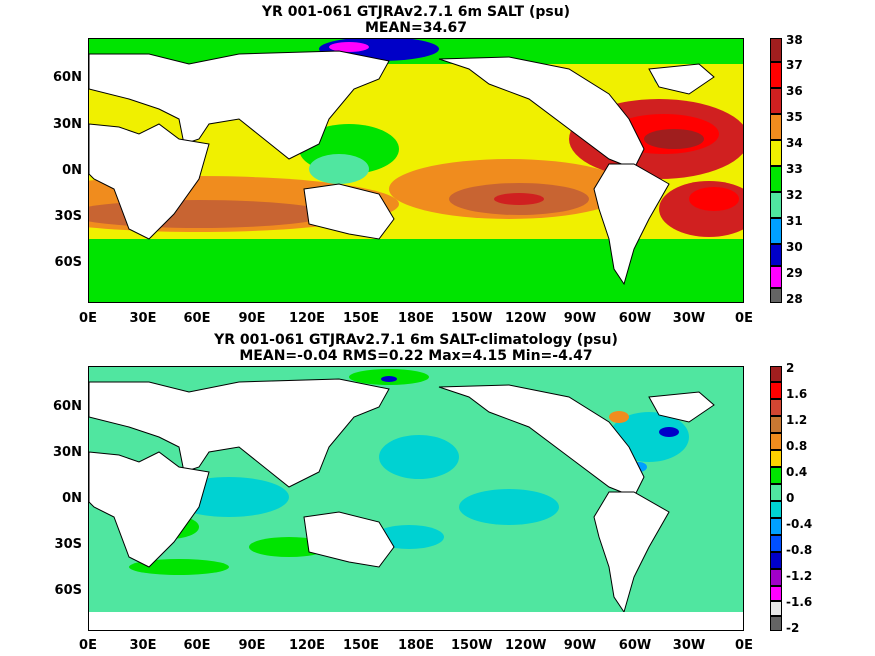 Image resolution: width=875 pixels, height=656 pixels. What do you see at coordinates (72, 170) in the screenshot?
I see `panel1-lat-label: 0N` at bounding box center [72, 170].